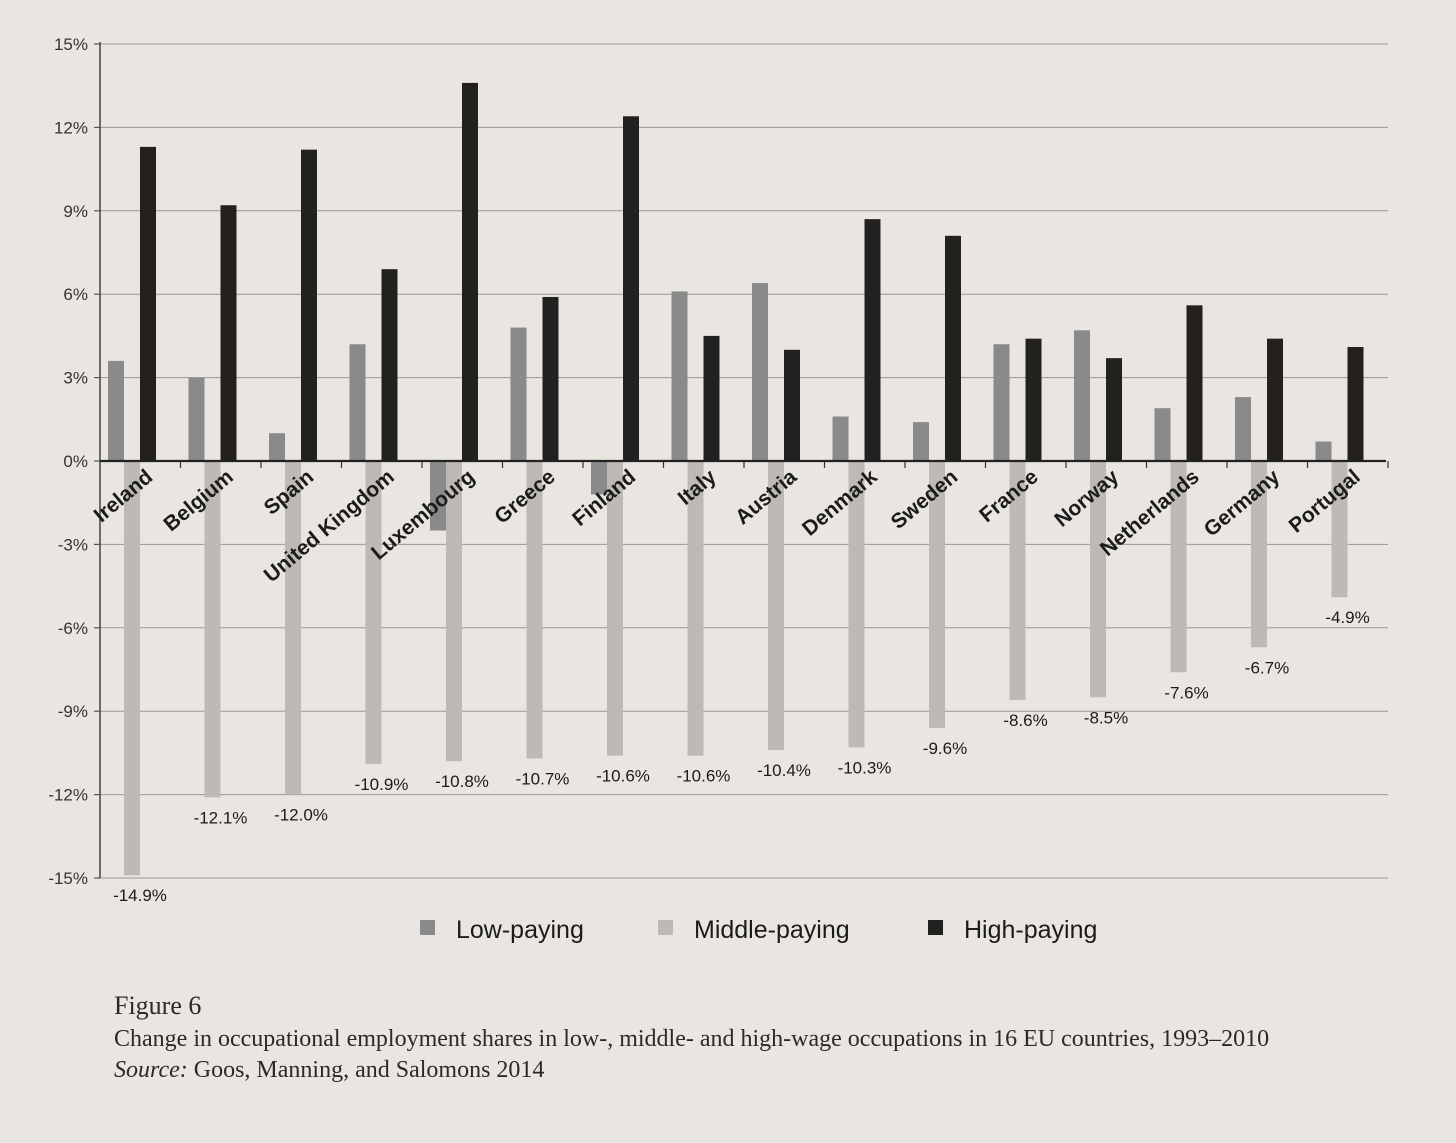 This screenshot has height=1143, width=1456. I want to click on bar-high-paying-belgium, so click(228, 333).